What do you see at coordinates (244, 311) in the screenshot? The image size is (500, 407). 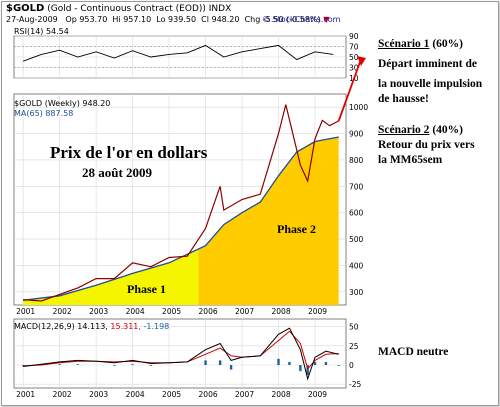 I see `price-xtick-label: 2007` at bounding box center [244, 311].